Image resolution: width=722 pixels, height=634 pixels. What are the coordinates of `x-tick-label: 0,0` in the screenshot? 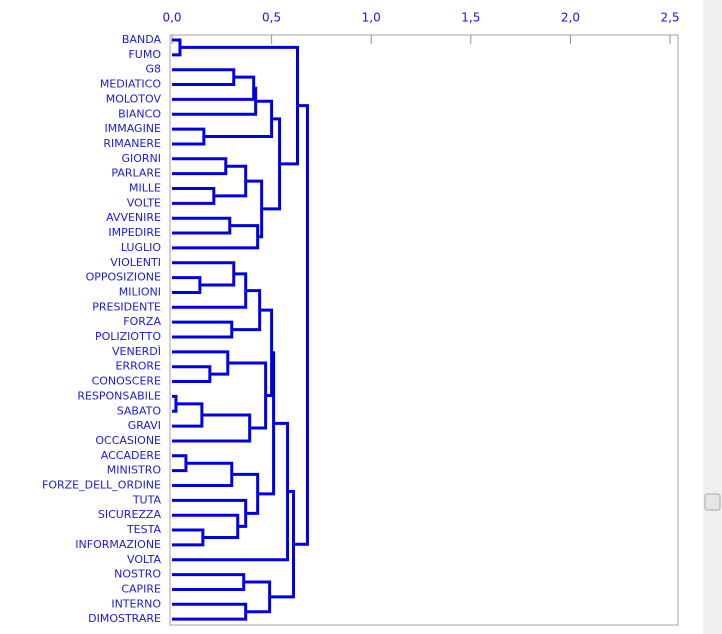 It's located at (171, 18).